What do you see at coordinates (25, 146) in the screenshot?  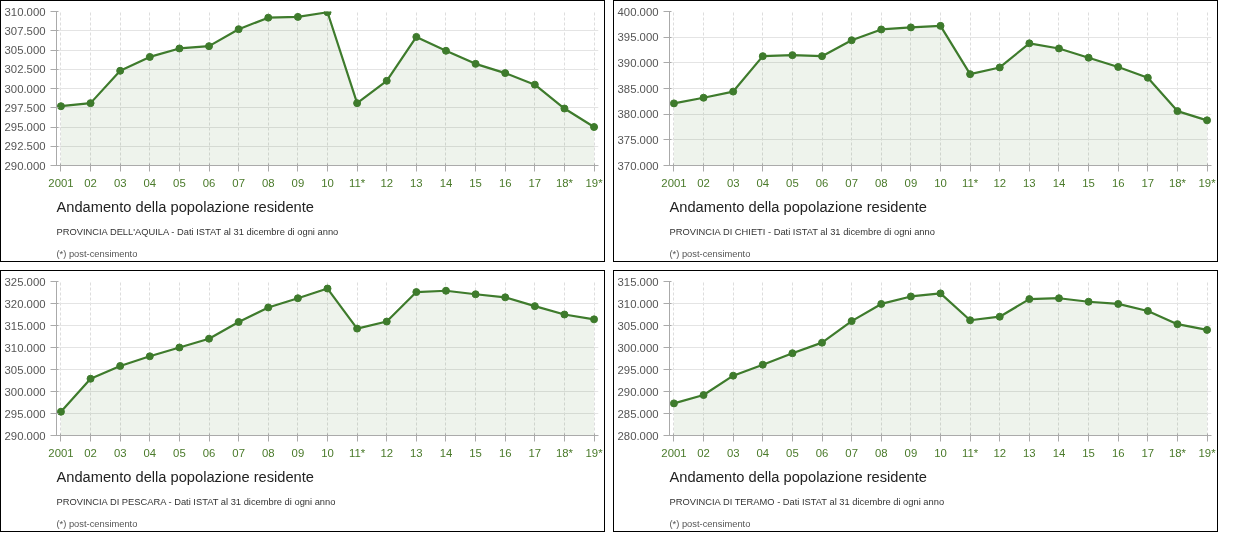 I see `y-tick-label: 292.500` at bounding box center [25, 146].